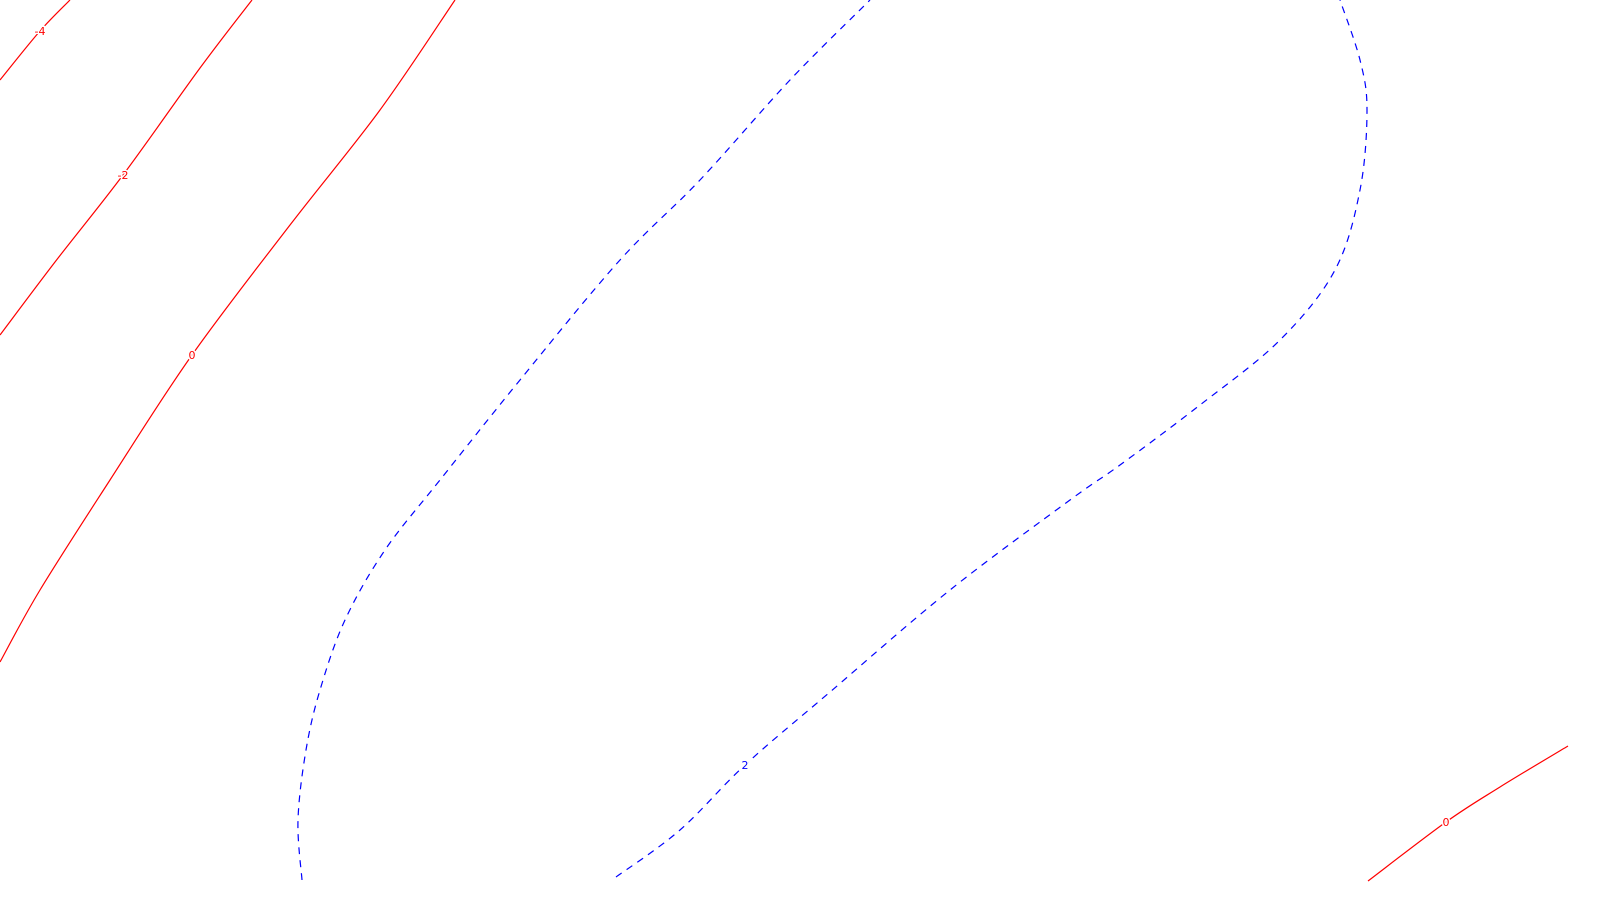  What do you see at coordinates (40, 31) in the screenshot?
I see `contour-label-0: -4` at bounding box center [40, 31].